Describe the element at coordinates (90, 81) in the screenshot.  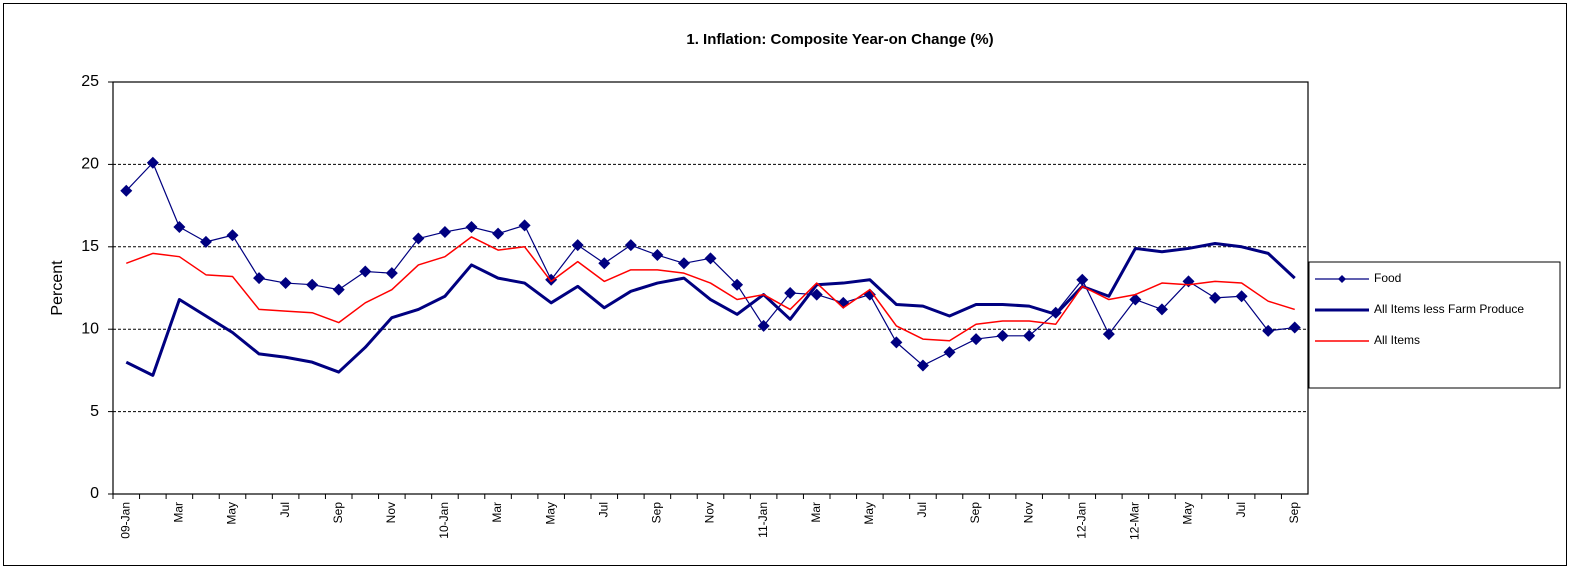
I see `y-tick-label: 25` at that location.